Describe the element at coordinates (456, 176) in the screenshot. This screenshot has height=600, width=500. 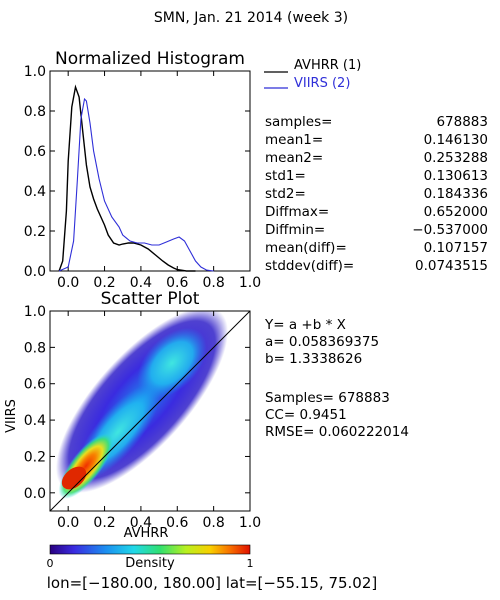
I see `stat-value: 0.130613` at that location.